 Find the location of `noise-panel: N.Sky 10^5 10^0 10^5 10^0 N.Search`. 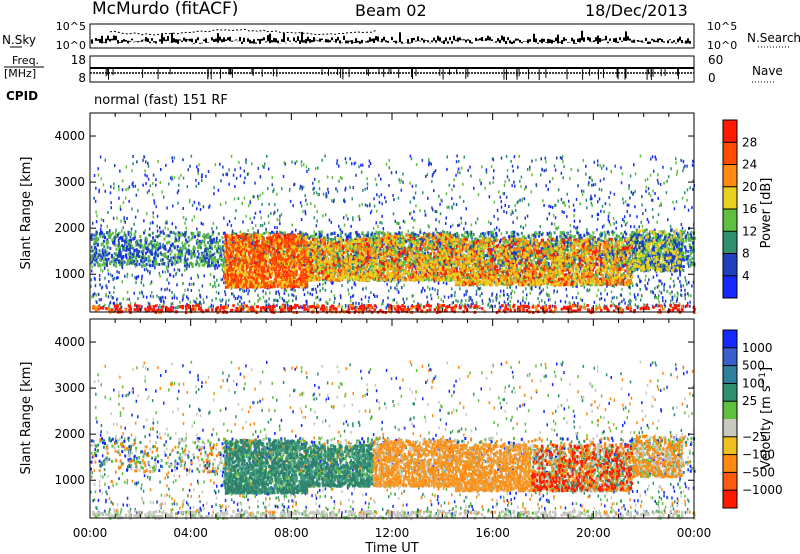

noise-panel: N.Sky 10^5 10^0 10^5 10^0 N.Search is located at coordinates (401, 36).